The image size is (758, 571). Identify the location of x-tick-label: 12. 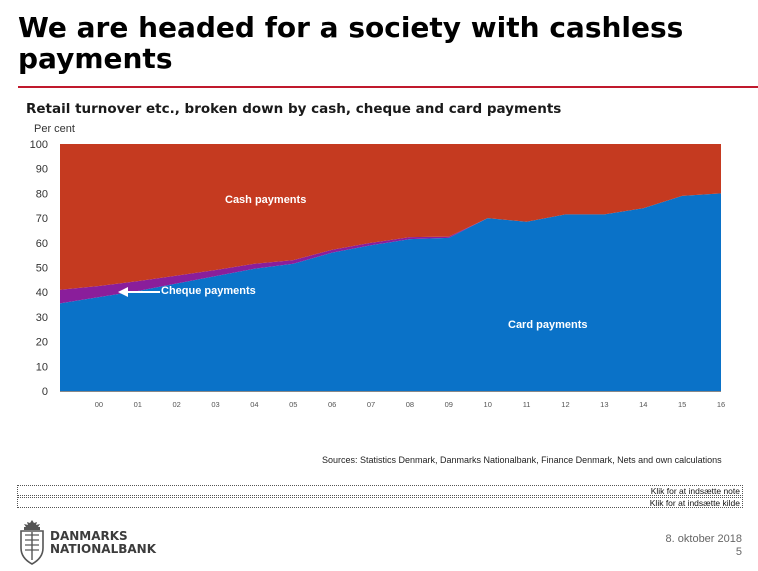
(565, 404).